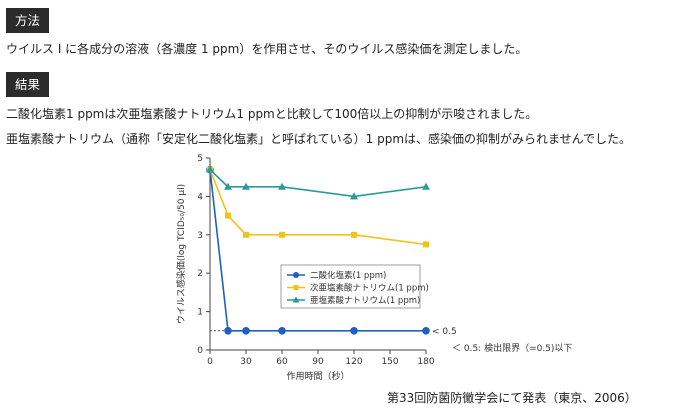 This screenshot has height=410, width=675. Describe the element at coordinates (200, 274) in the screenshot. I see `y-tick-label-2: 2` at that location.